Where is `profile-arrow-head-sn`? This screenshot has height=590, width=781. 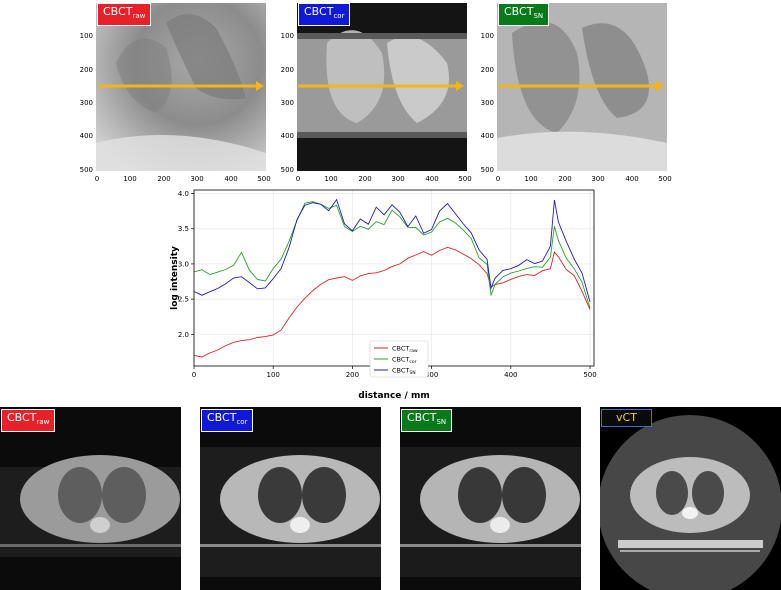
profile-arrow-head-sn is located at coordinates (660, 86).